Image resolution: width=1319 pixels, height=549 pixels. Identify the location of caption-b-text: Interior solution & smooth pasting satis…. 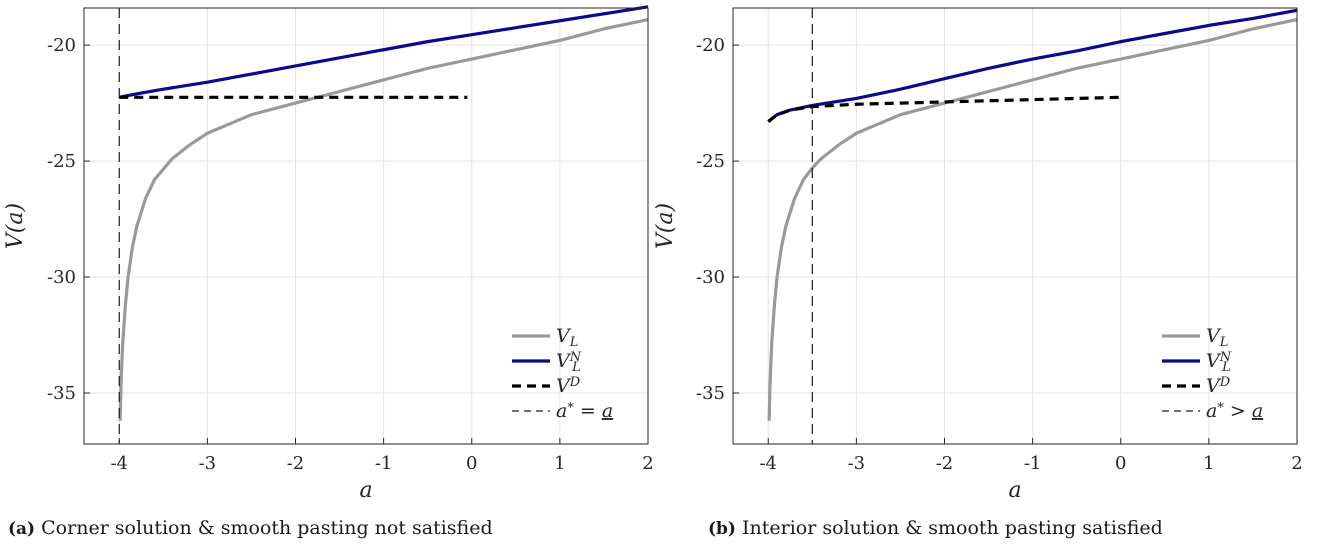
(949, 528).